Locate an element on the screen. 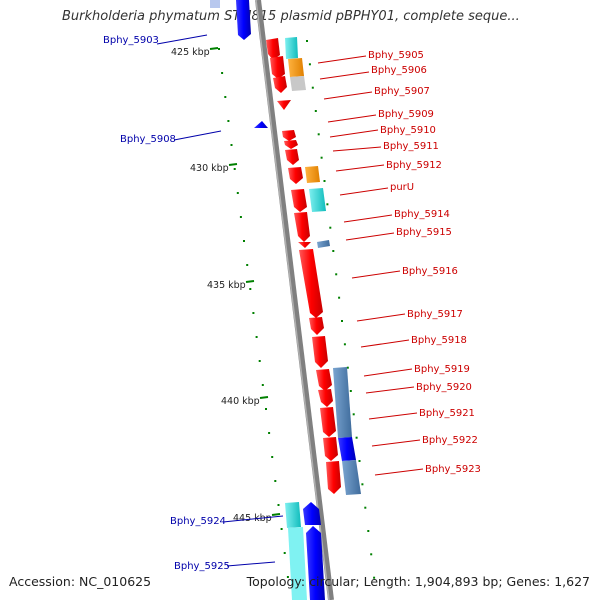 Image resolution: width=600 pixels, height=600 pixels. gene-label: Bphy_5921 is located at coordinates (447, 413).